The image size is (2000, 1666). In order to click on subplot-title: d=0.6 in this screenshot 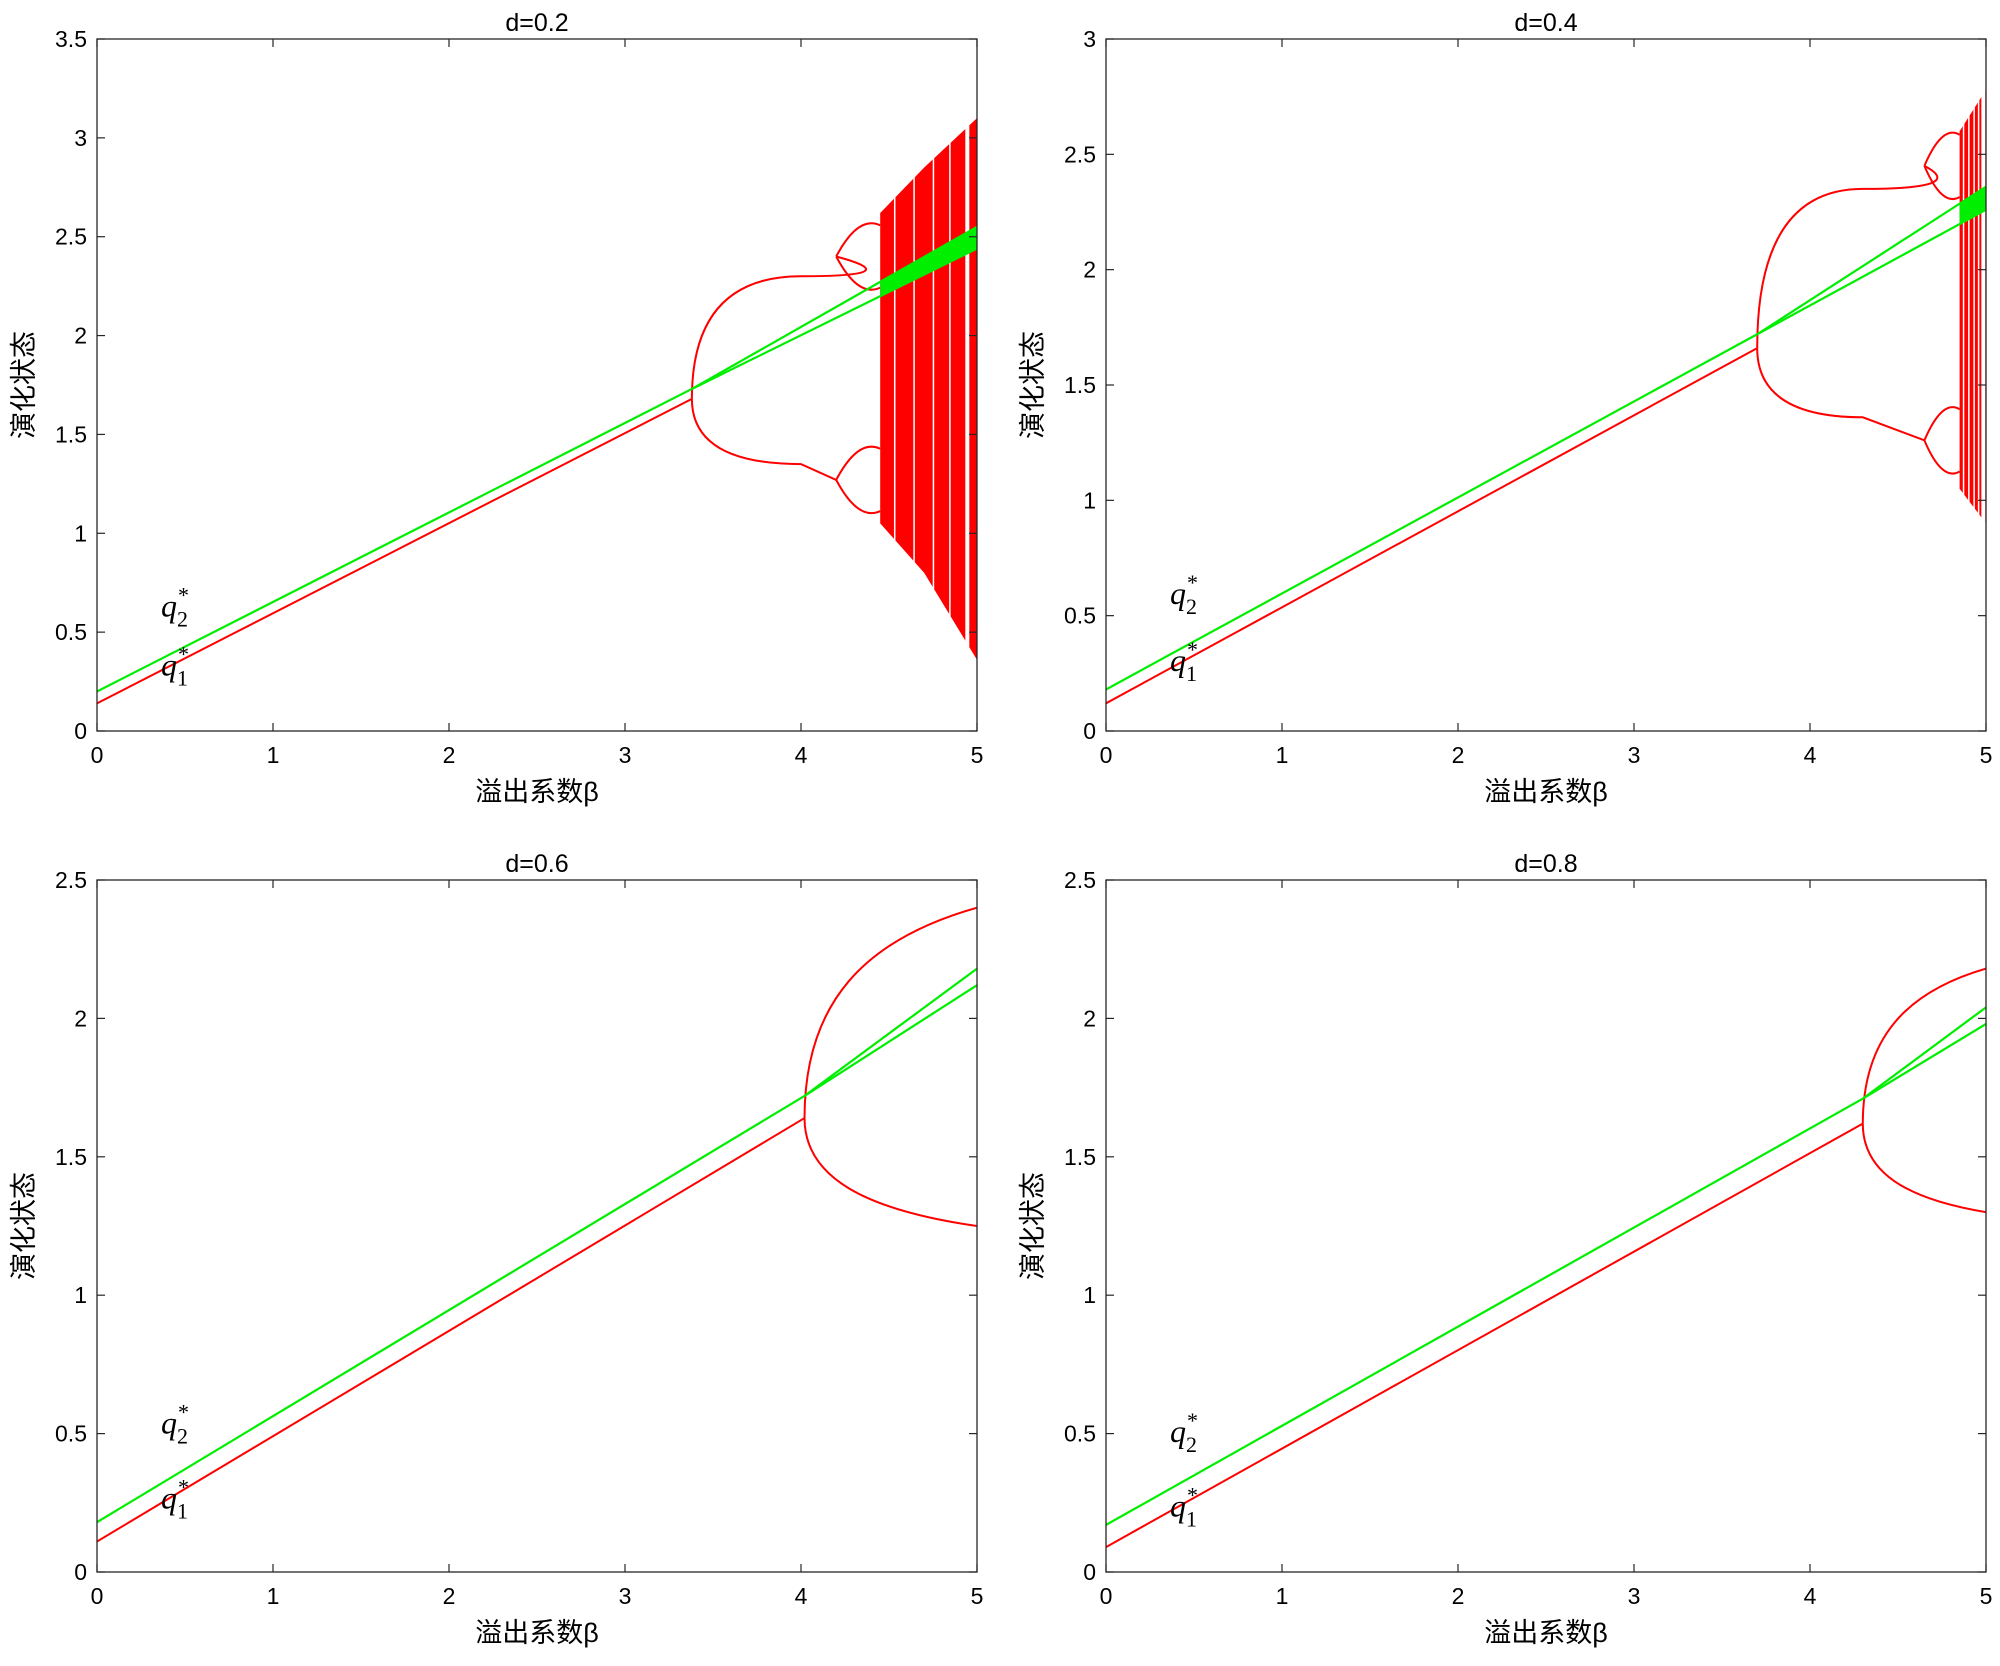, I will do `click(536, 864)`.